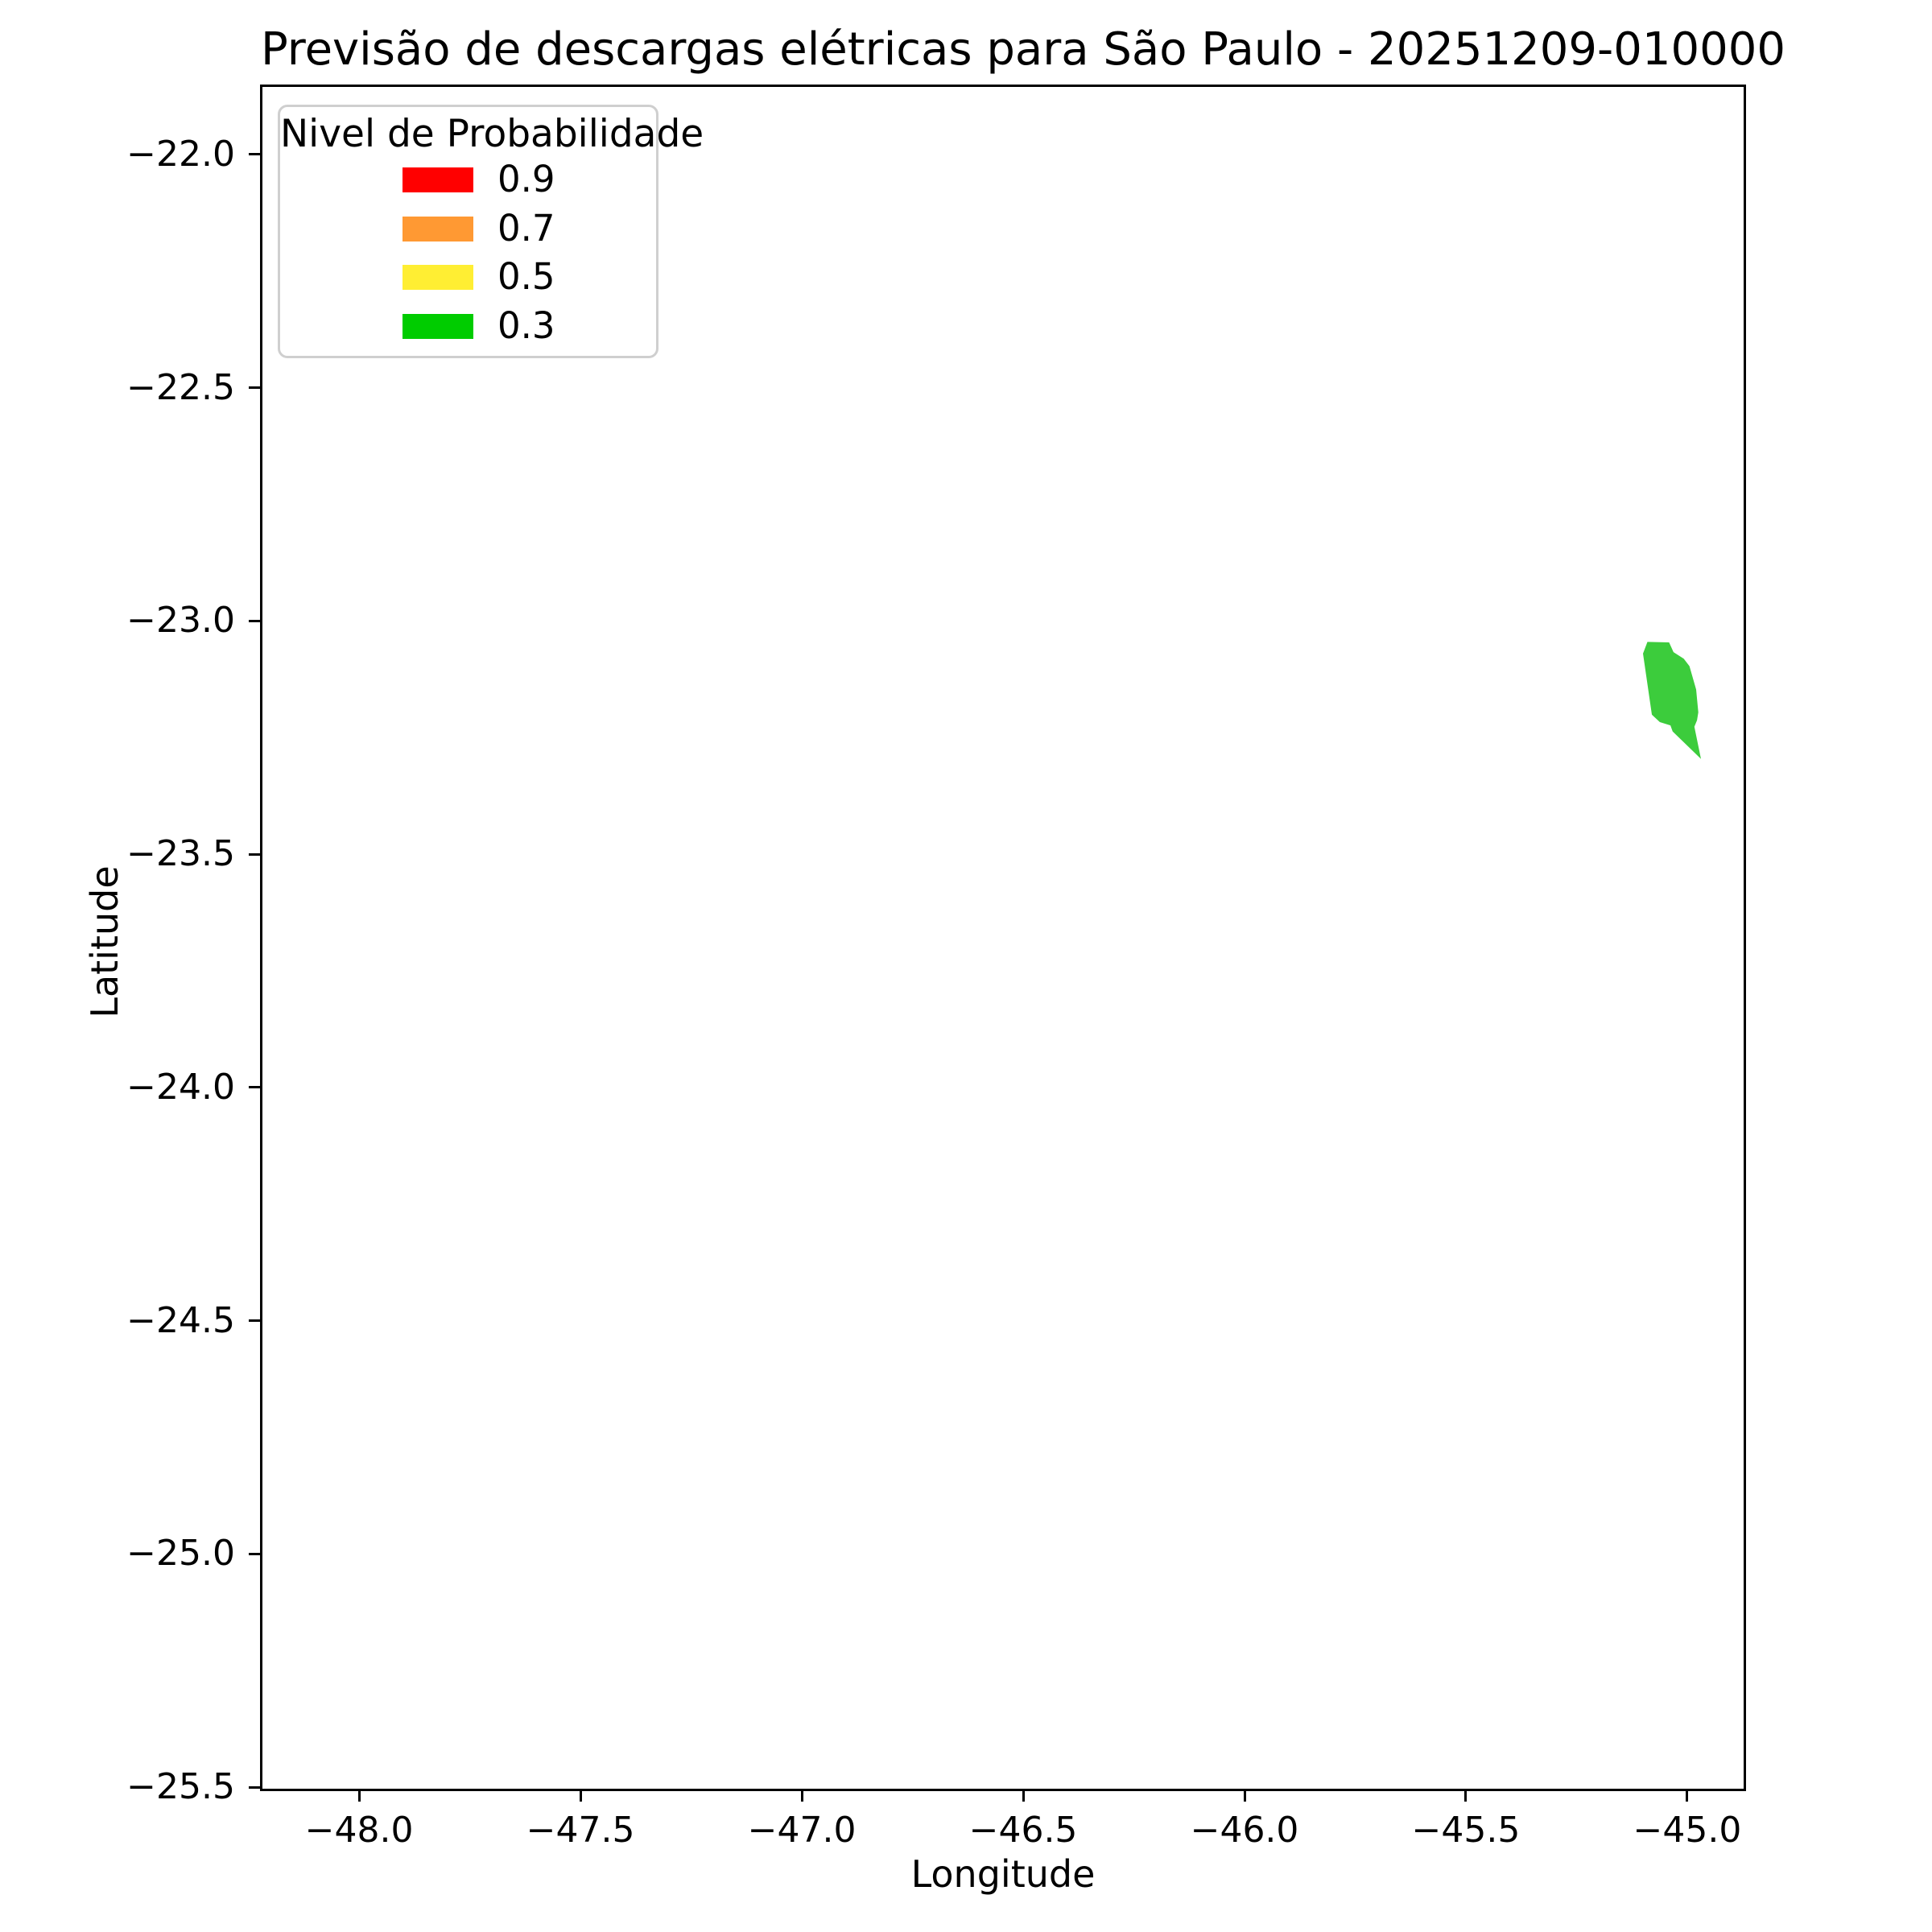  What do you see at coordinates (180, 1554) in the screenshot?
I see `y-tick-label: −25.0` at bounding box center [180, 1554].